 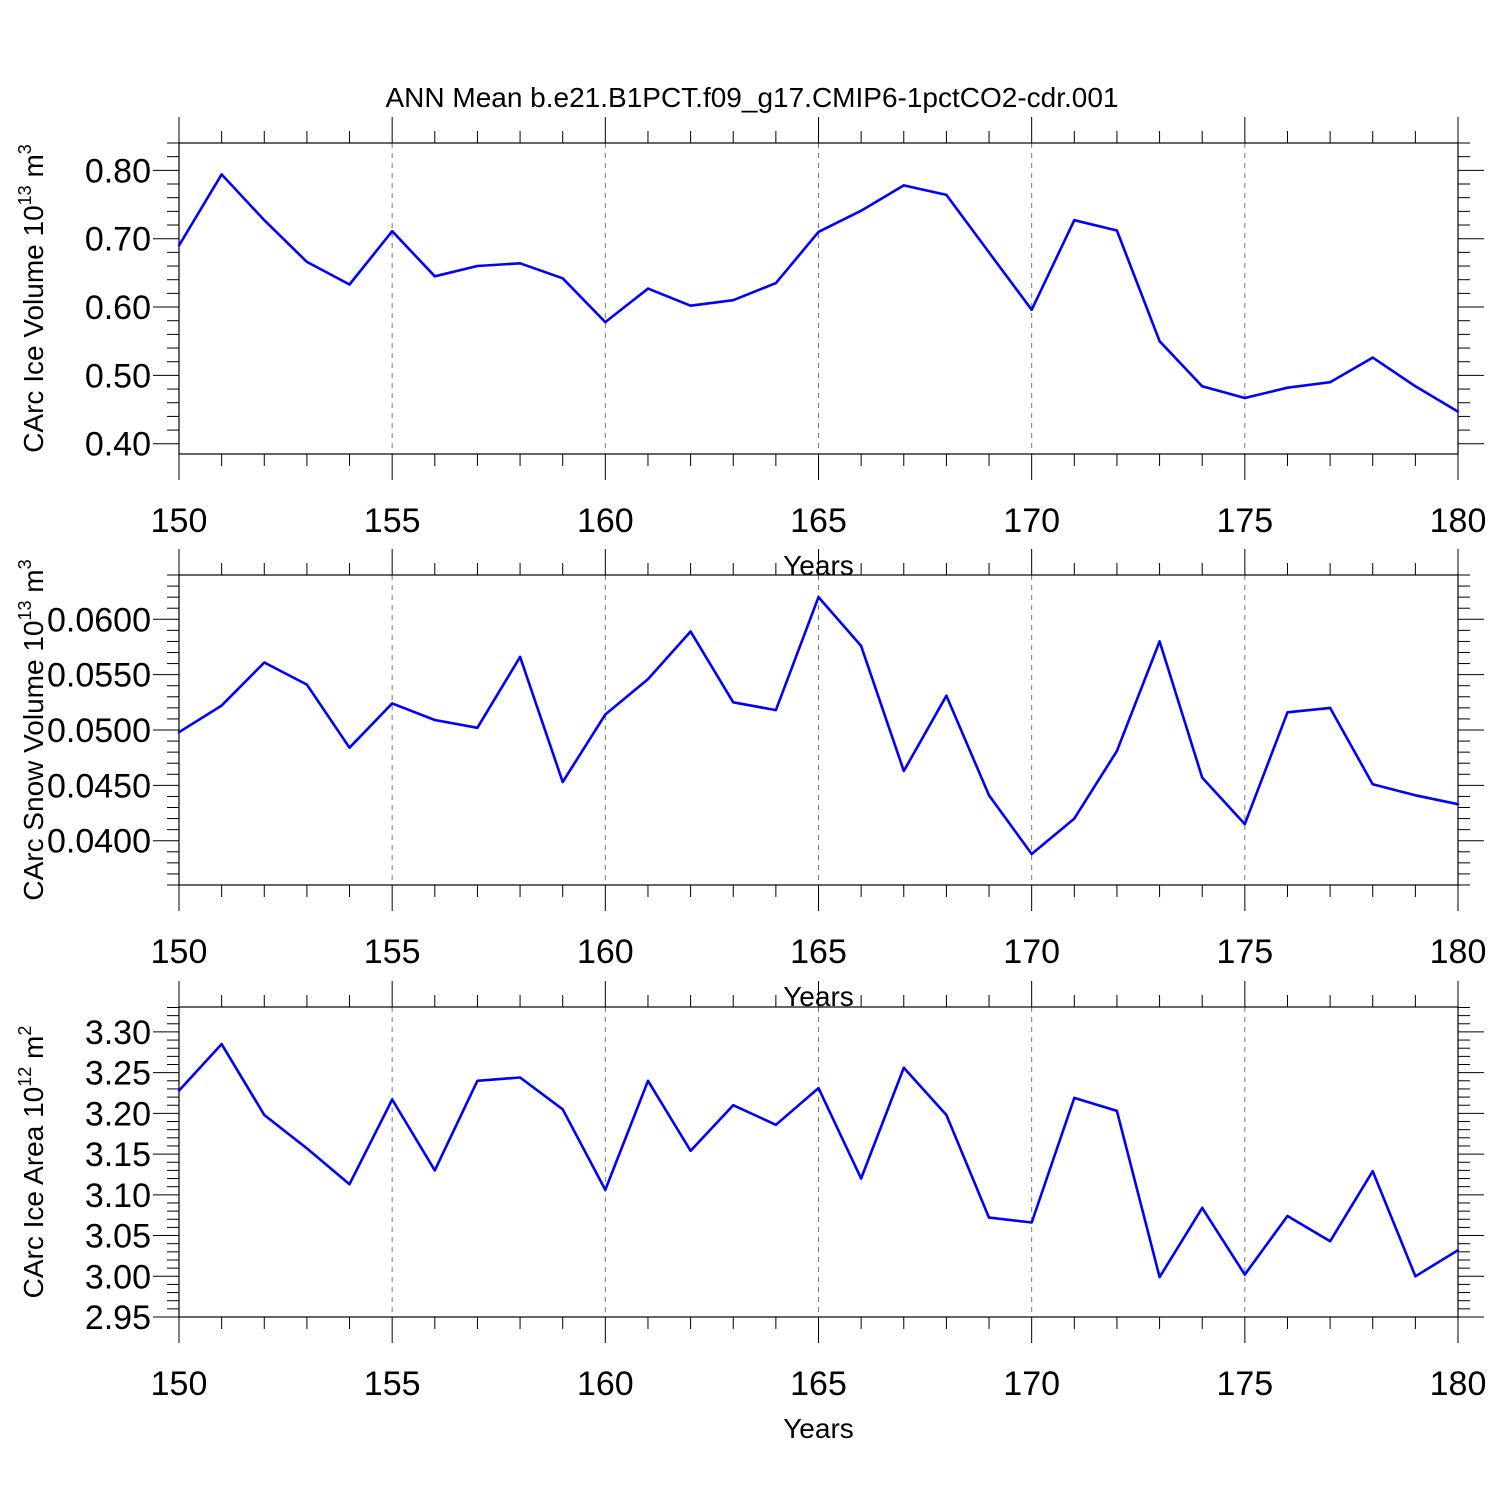 What do you see at coordinates (99, 842) in the screenshot?
I see `y-tick-label: 0.0400` at bounding box center [99, 842].